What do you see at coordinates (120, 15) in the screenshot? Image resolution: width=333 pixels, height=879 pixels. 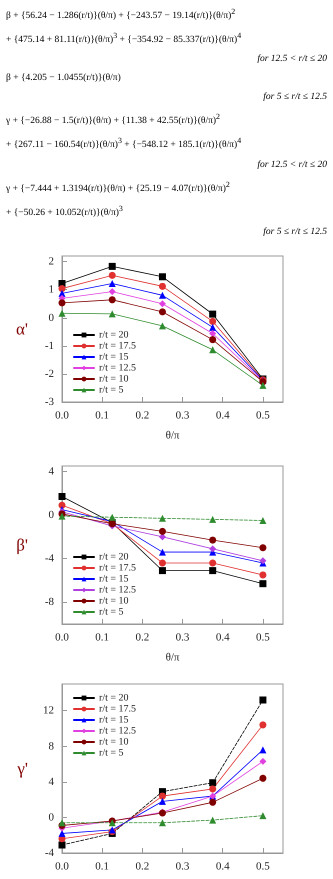 I see `text: β + {56.24 − 1.286(r/t)}(θ/π) + {−243.57 − 19.14(r/t)}(θ/π)$^{2}$` at bounding box center [120, 15].